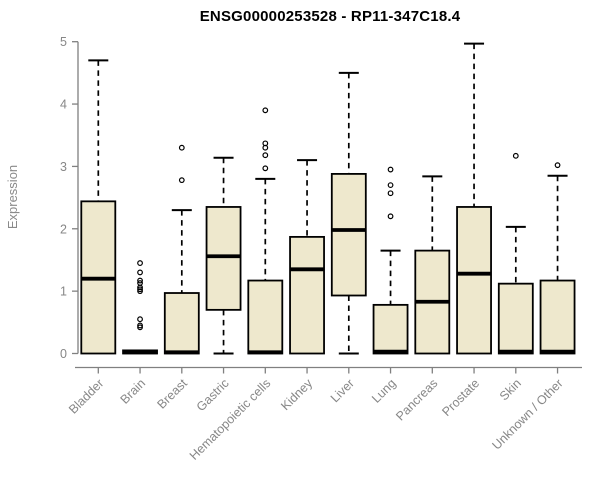 The height and width of the screenshot is (500, 600). Describe the element at coordinates (63, 354) in the screenshot. I see `y-tick-label: 0` at that location.